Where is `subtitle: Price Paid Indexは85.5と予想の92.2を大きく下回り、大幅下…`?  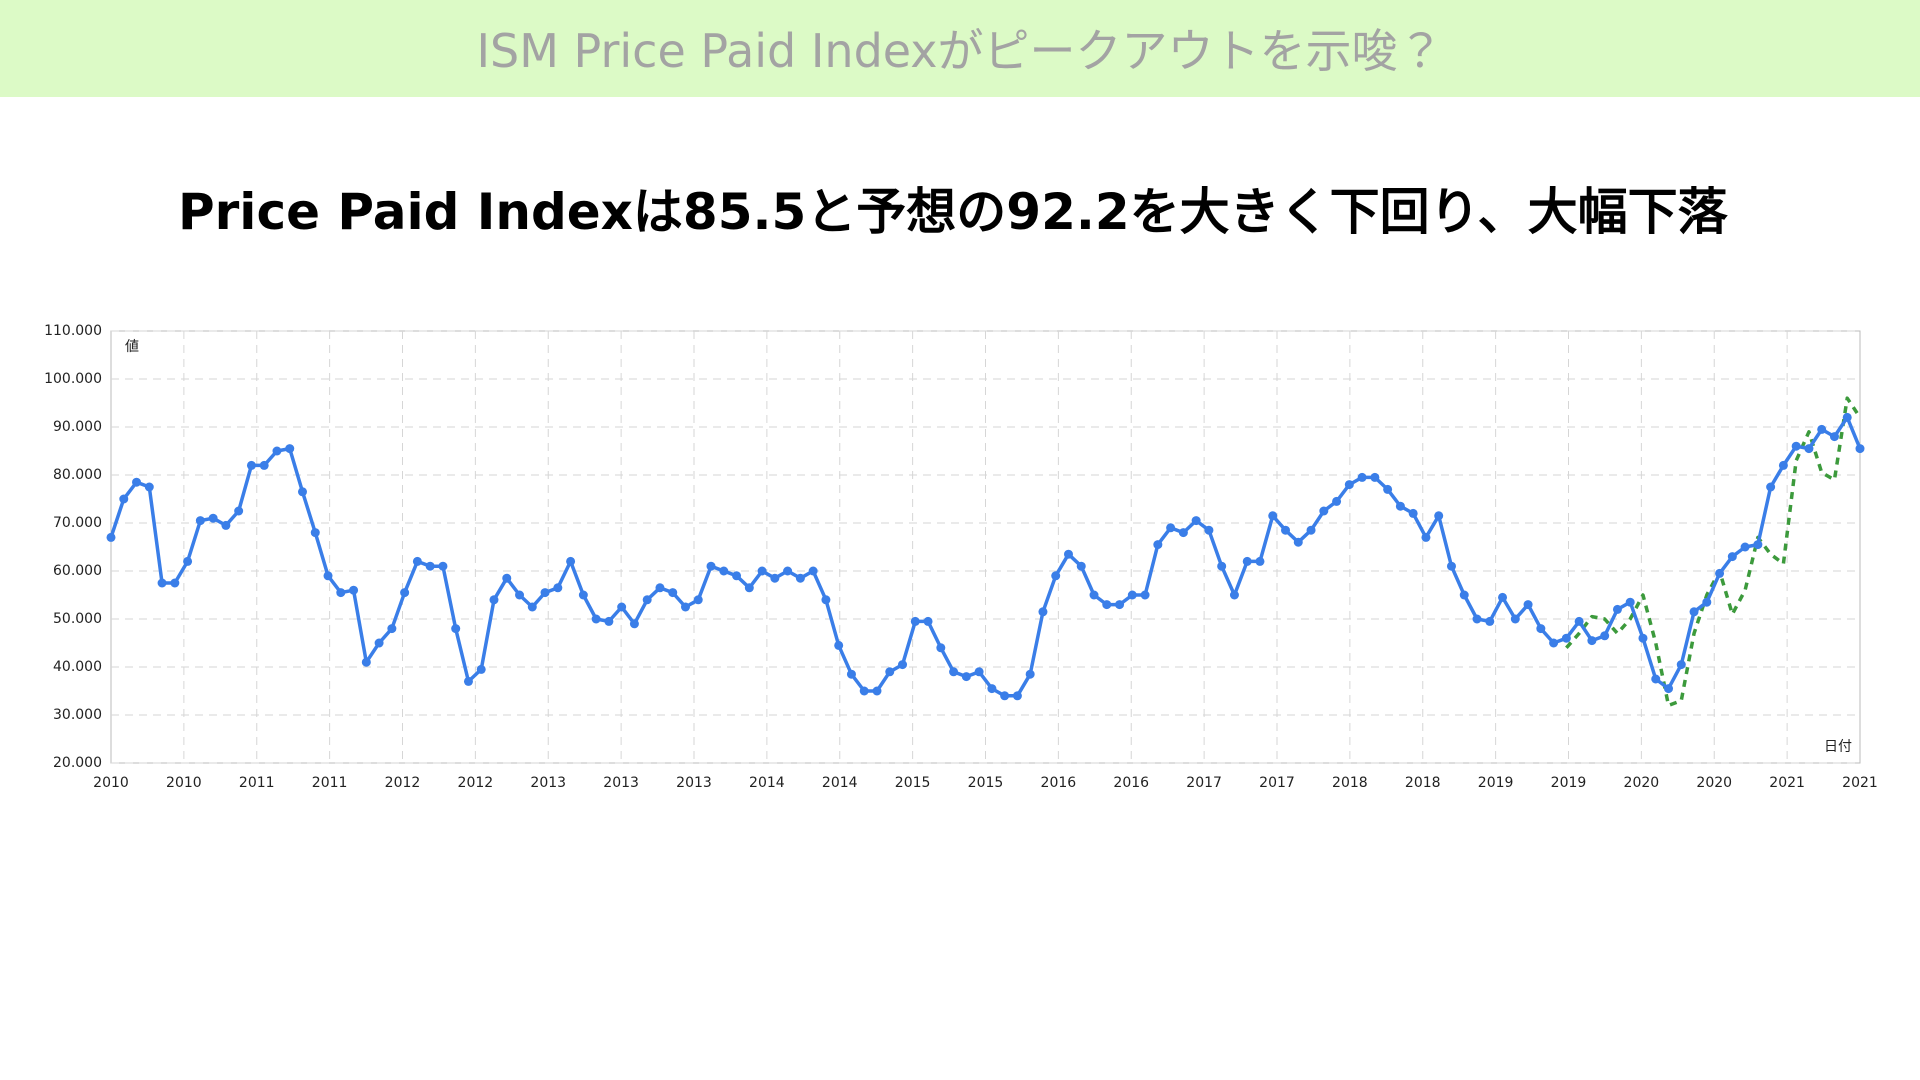 subtitle: Price Paid Indexは85.5と予想の92.2を大きく下回り、大幅下… is located at coordinates (953, 212).